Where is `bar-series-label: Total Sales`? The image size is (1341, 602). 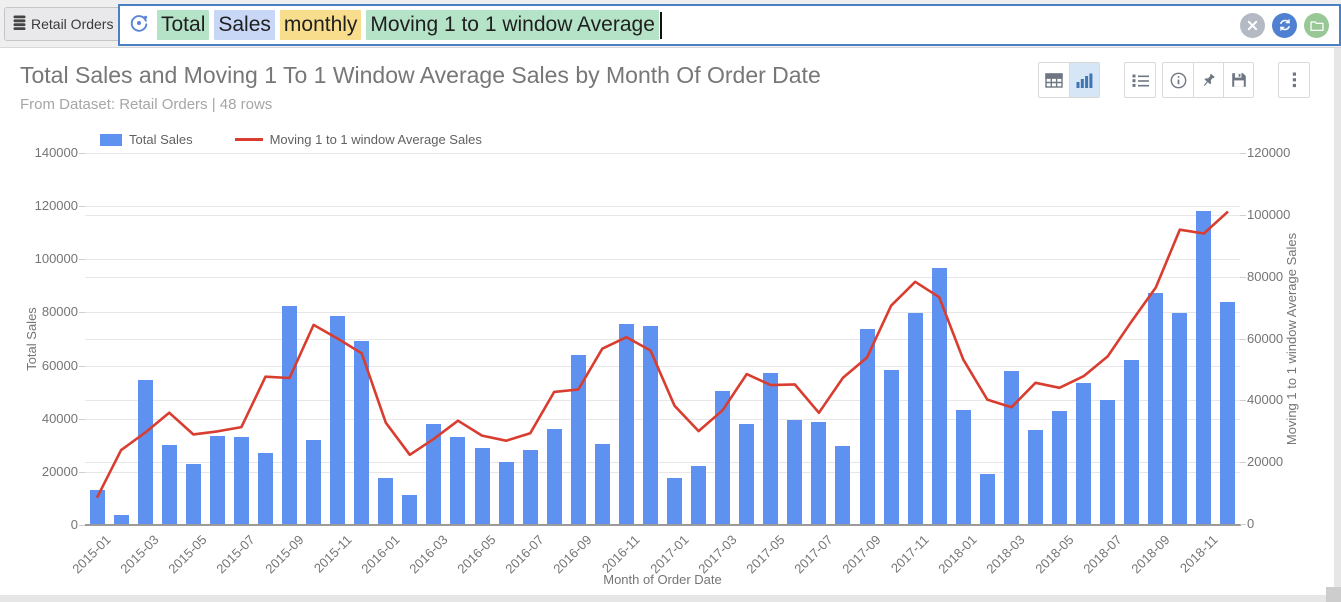 bar-series-label: Total Sales is located at coordinates (161, 139).